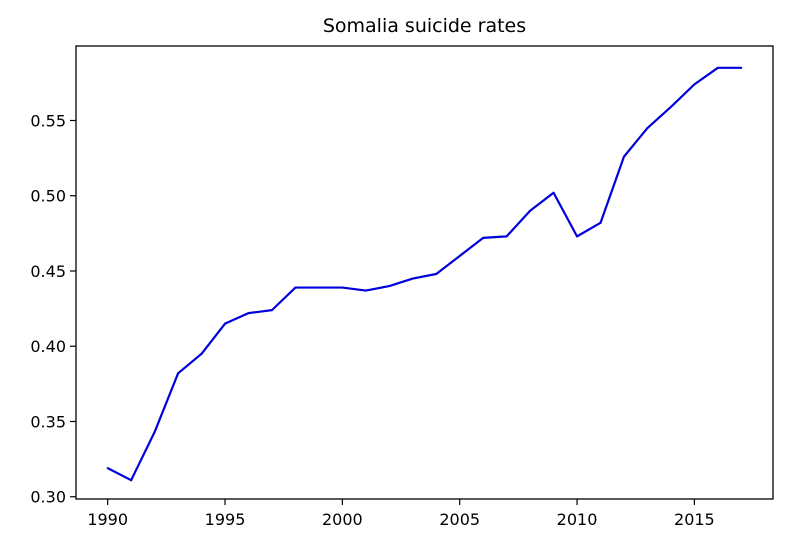 This screenshot has height=549, width=788. I want to click on x-tick-label: 2010, so click(577, 519).